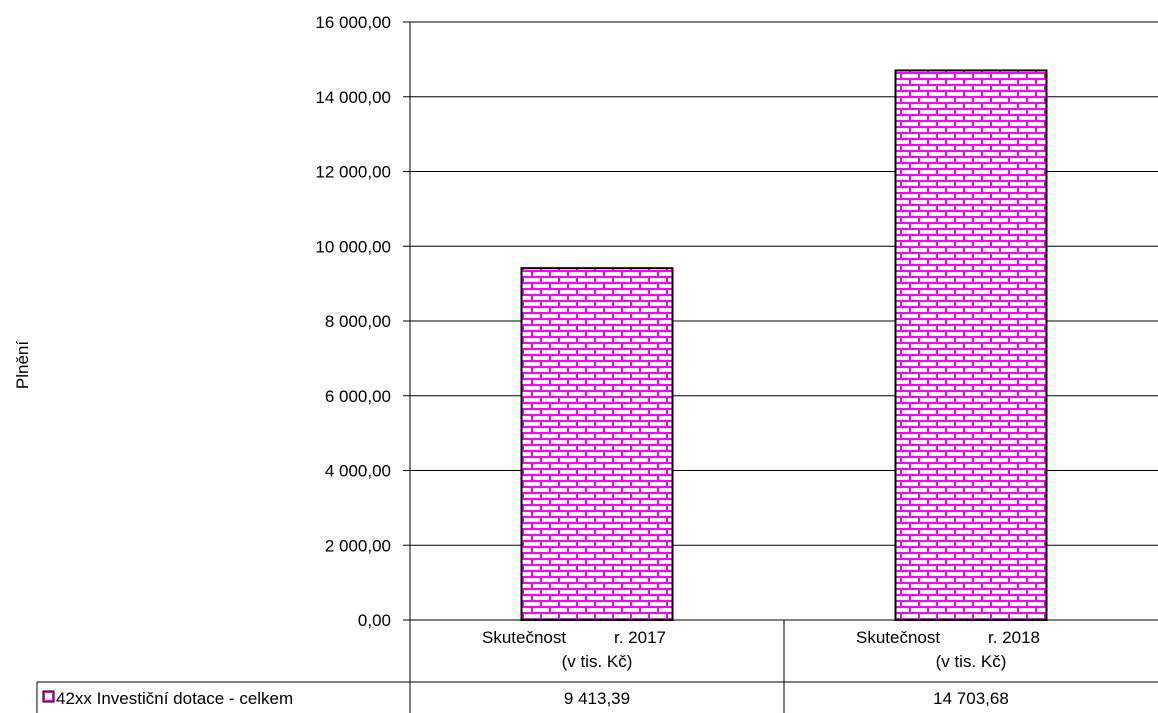 Image resolution: width=1158 pixels, height=713 pixels. What do you see at coordinates (22, 365) in the screenshot?
I see `y-axis-label: Plnění` at bounding box center [22, 365].